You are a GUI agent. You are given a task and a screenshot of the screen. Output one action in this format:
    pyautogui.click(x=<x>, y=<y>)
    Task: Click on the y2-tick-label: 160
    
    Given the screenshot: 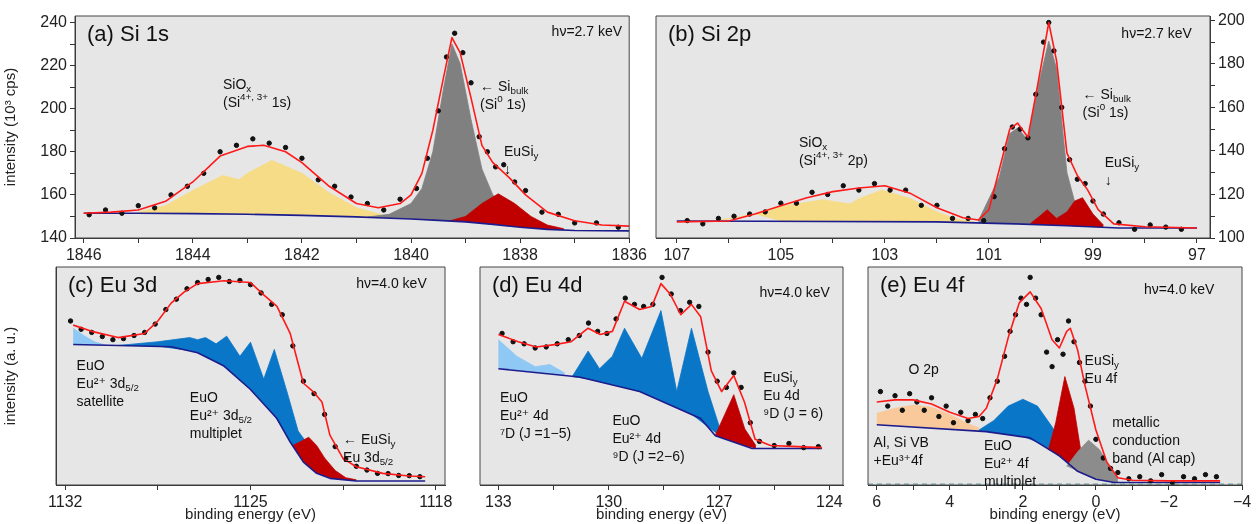 What is the action you would take?
    pyautogui.click(x=1231, y=106)
    